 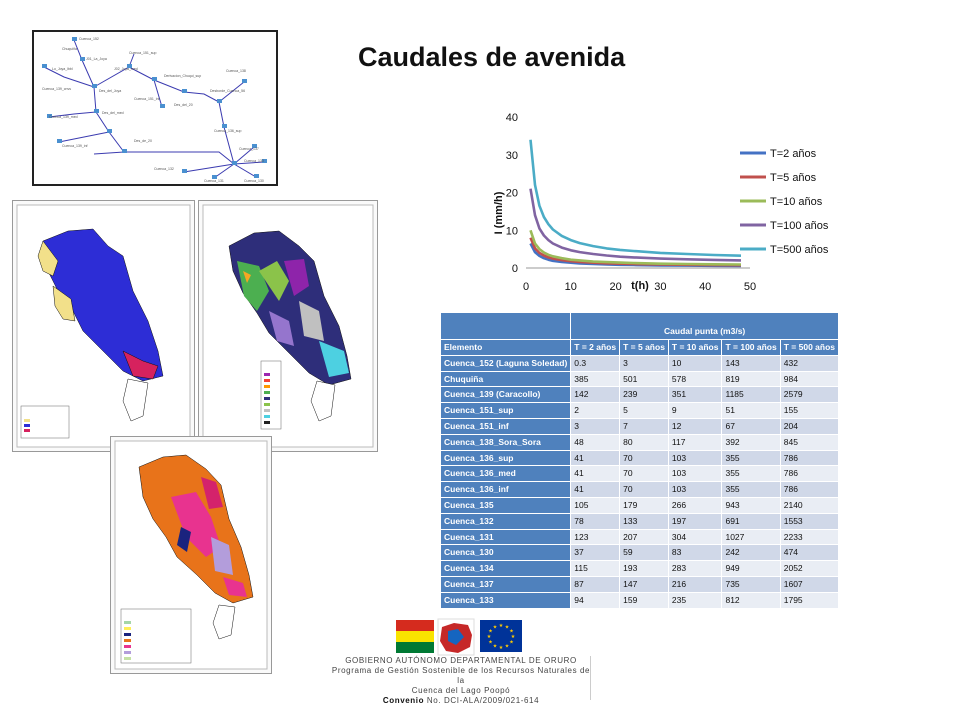 What do you see at coordinates (751, 363) in the screenshot?
I see `row-value-cell: 143` at bounding box center [751, 363].